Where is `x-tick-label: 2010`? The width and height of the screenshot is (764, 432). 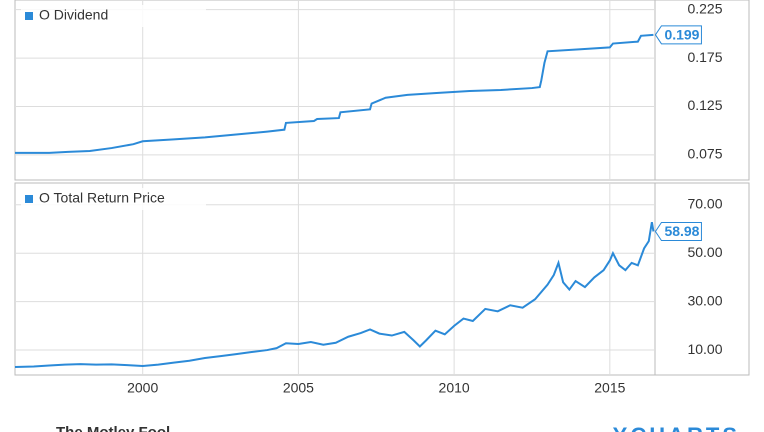
x-tick-label: 2010 is located at coordinates (454, 388).